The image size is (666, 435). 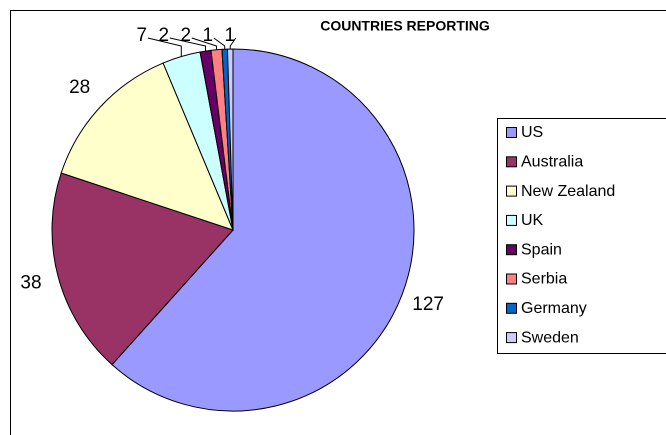 What do you see at coordinates (552, 162) in the screenshot?
I see `legend-label: Australia` at bounding box center [552, 162].